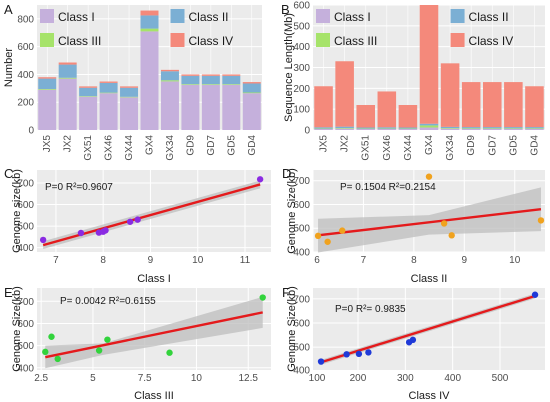 The height and width of the screenshot is (402, 550). What do you see at coordinates (465, 260) in the screenshot?
I see `x-tick-label: 9` at bounding box center [465, 260].